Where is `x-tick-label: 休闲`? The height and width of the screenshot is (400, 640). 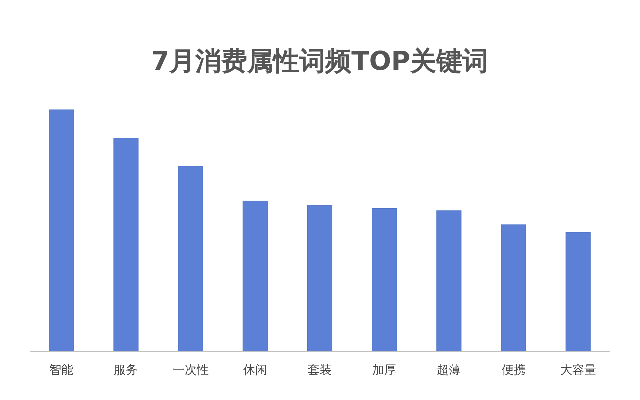 x-tick-label: 休闲 is located at coordinates (255, 370).